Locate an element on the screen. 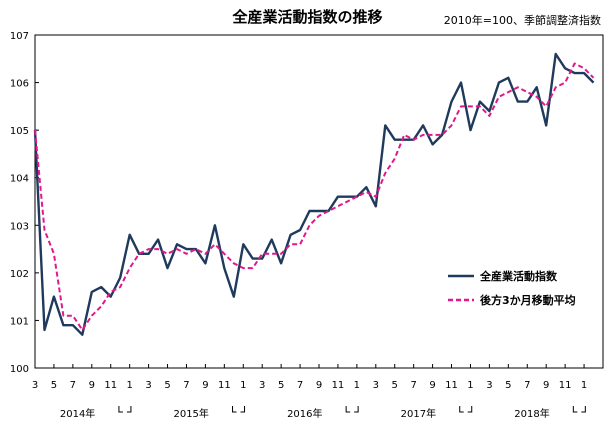  legend-label: 後方3か月移動平均 is located at coordinates (528, 300).